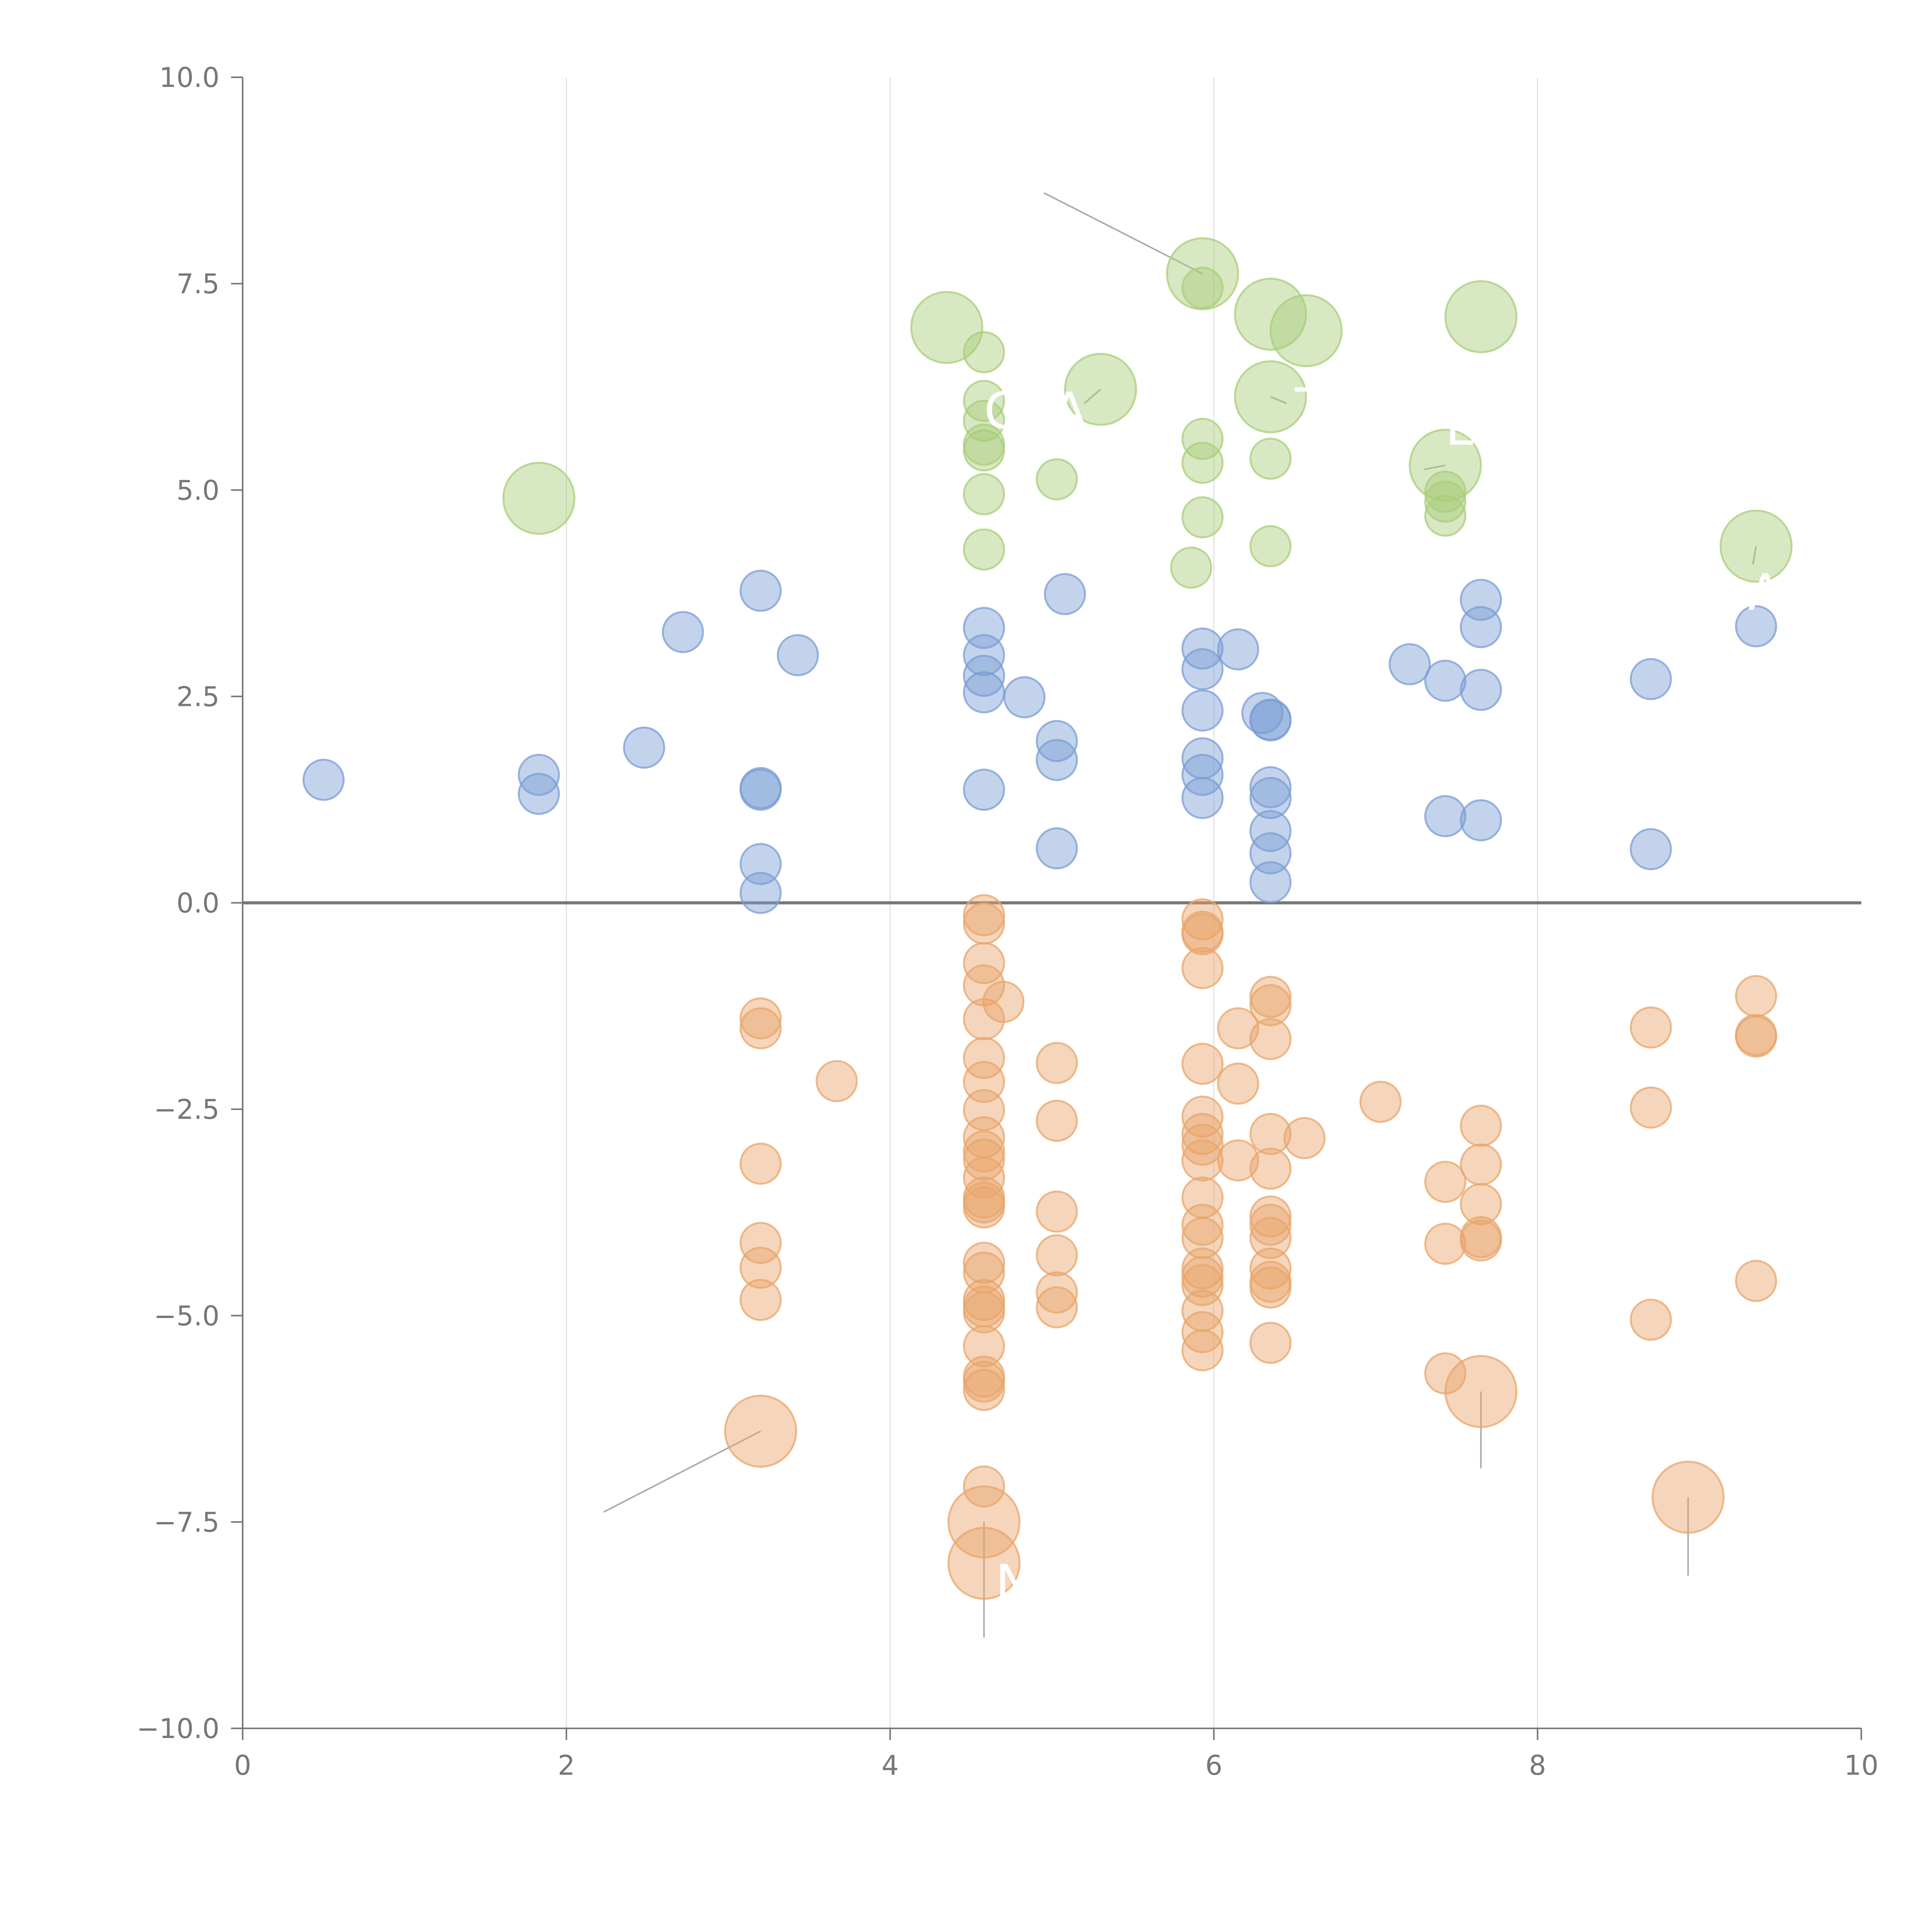 This screenshot has height=1932, width=1932. I want to click on callout-label: T, so click(1310, 407).